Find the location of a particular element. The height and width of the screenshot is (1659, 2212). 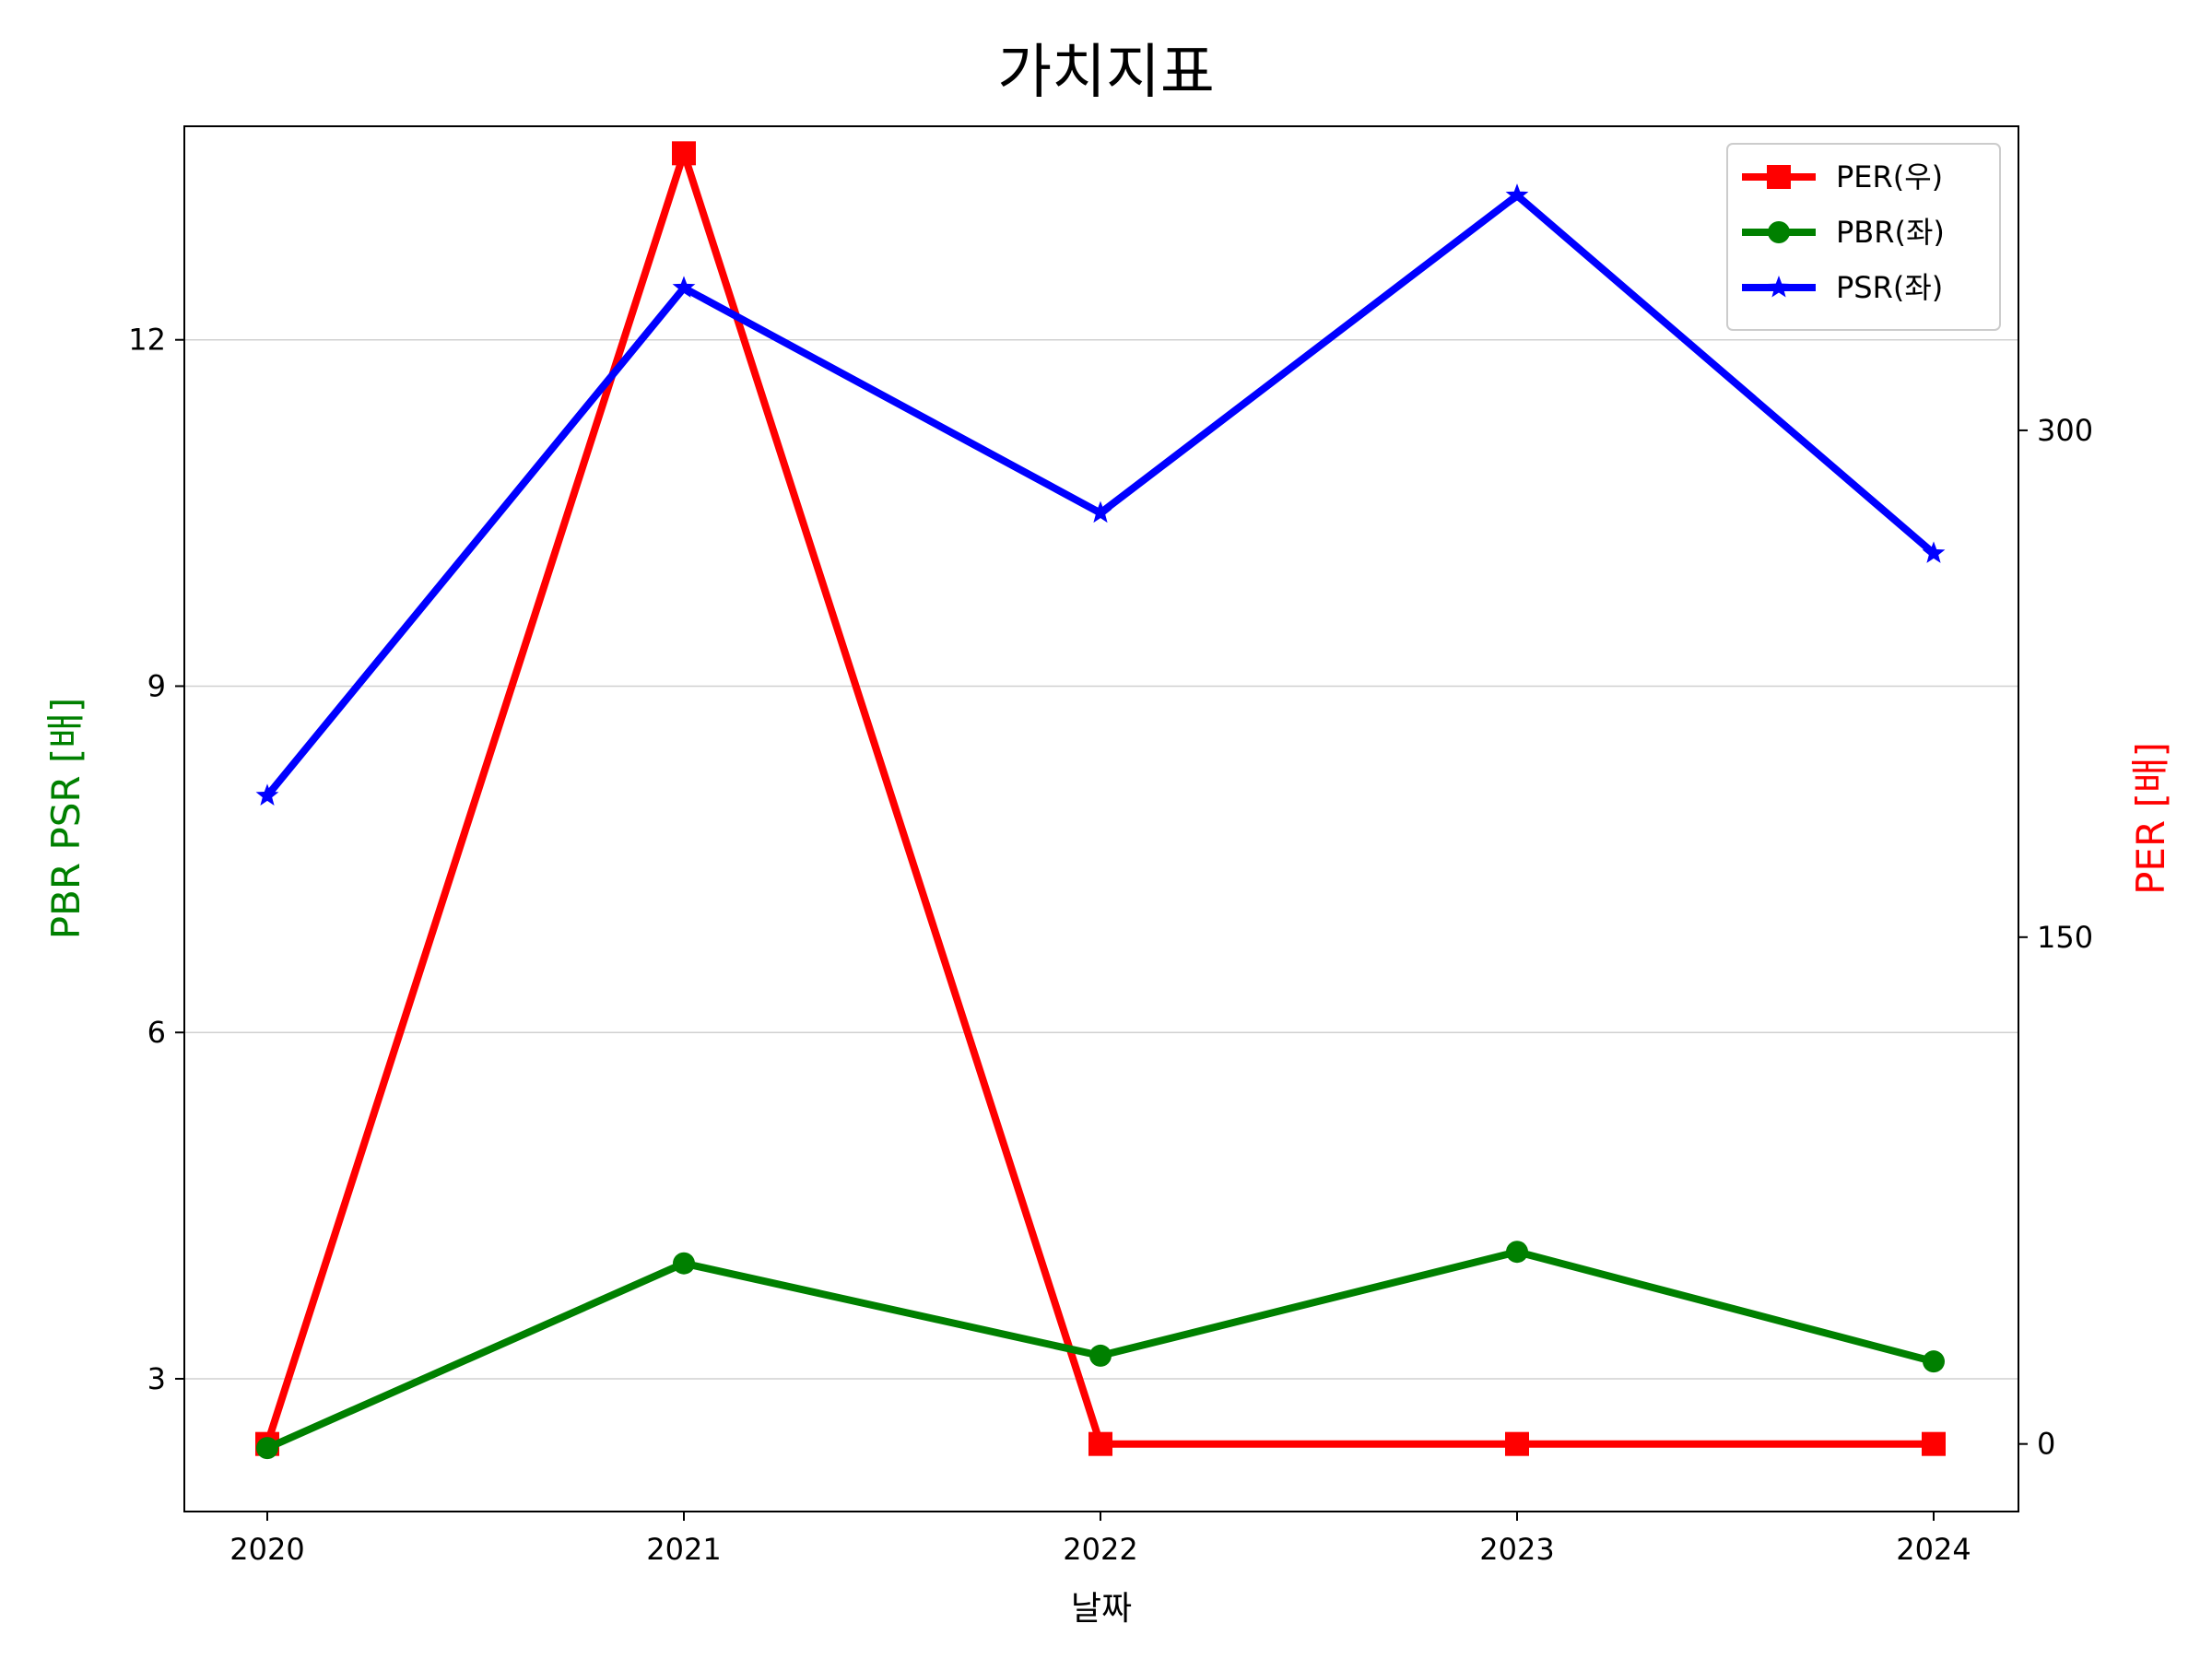

series-circle is located at coordinates (1100, 1350).